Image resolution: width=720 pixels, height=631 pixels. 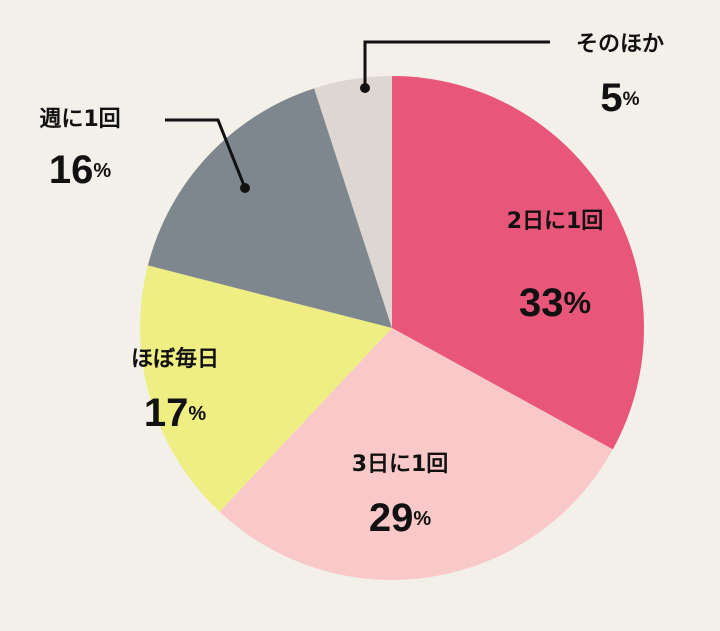 I want to click on category-label: 3日に1回, so click(x=400, y=464).